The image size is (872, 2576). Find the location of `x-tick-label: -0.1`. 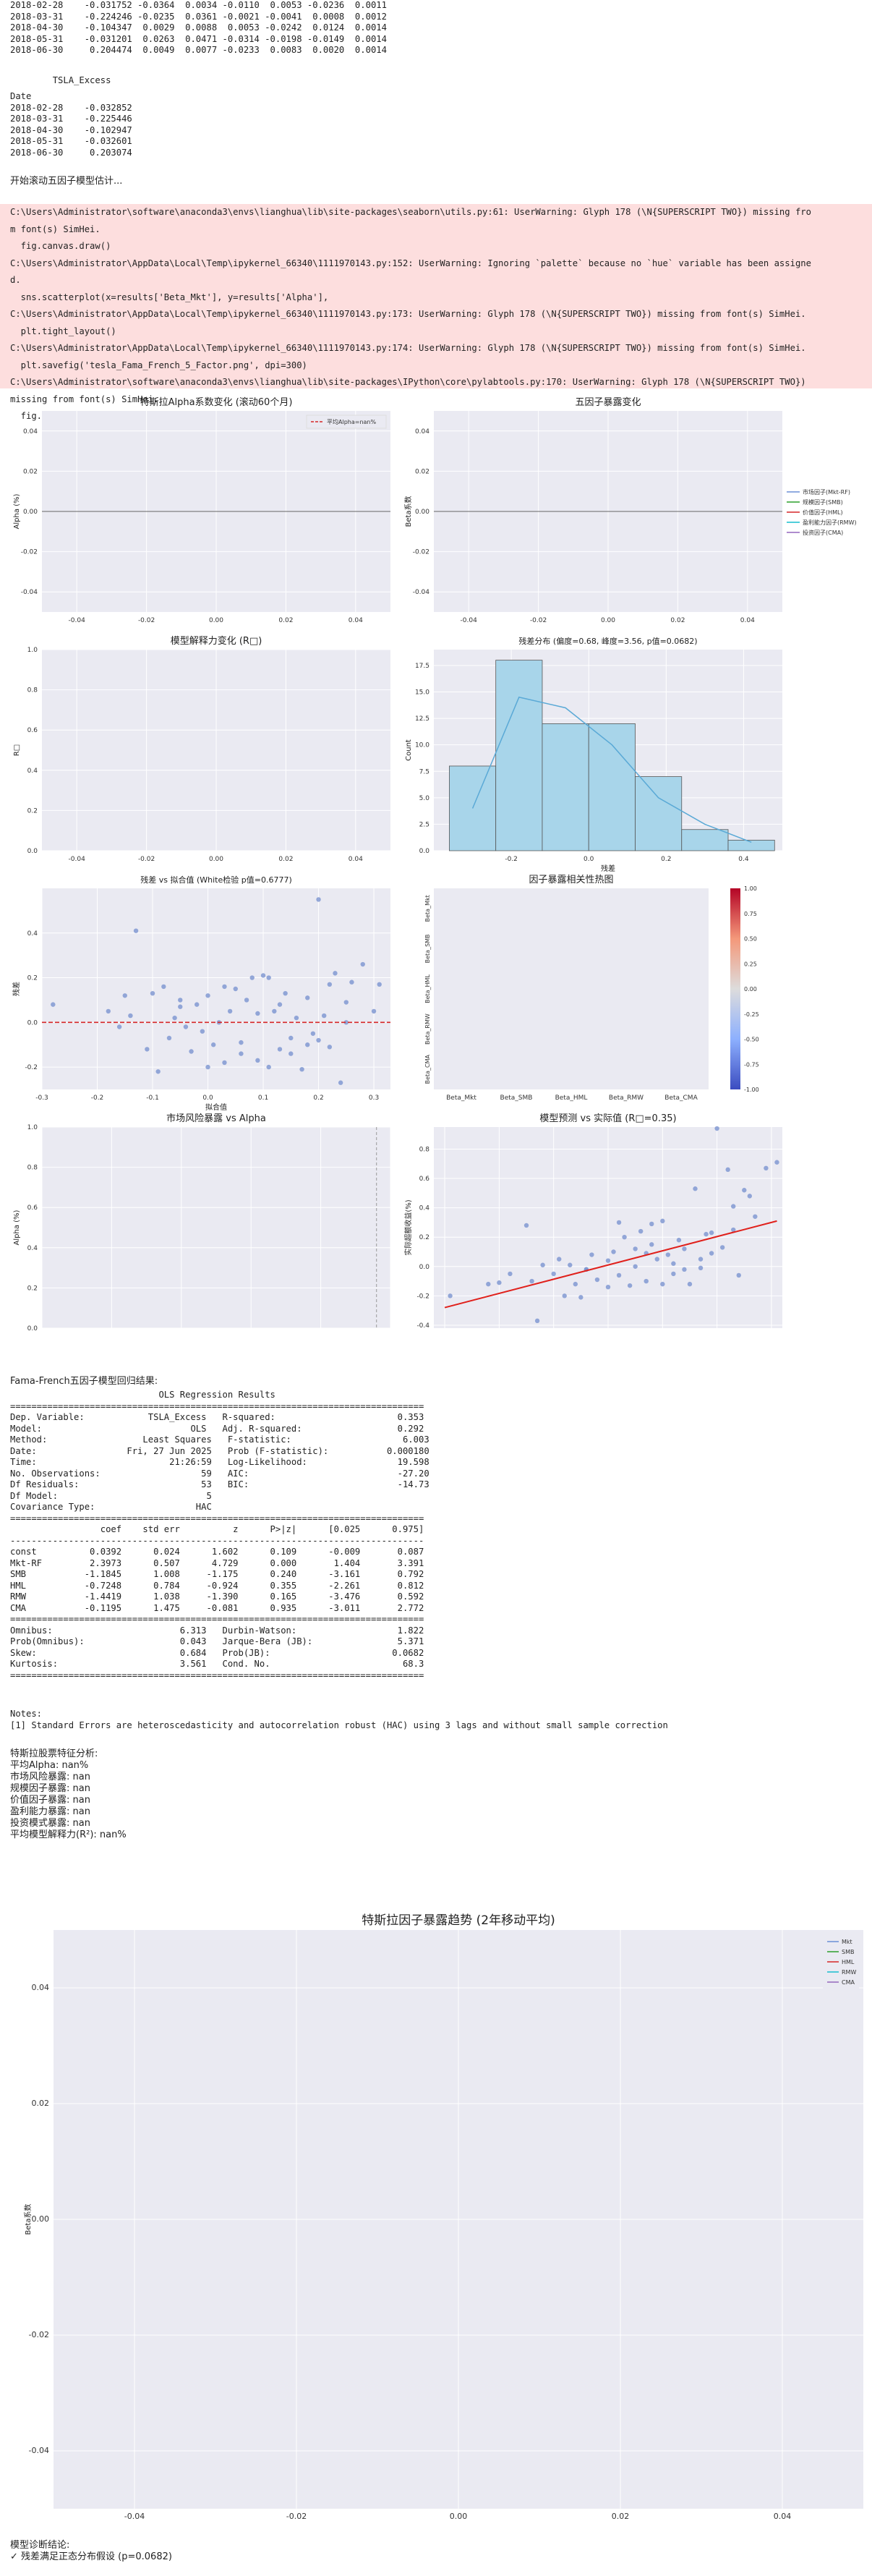

x-tick-label: -0.1 is located at coordinates (152, 1098).